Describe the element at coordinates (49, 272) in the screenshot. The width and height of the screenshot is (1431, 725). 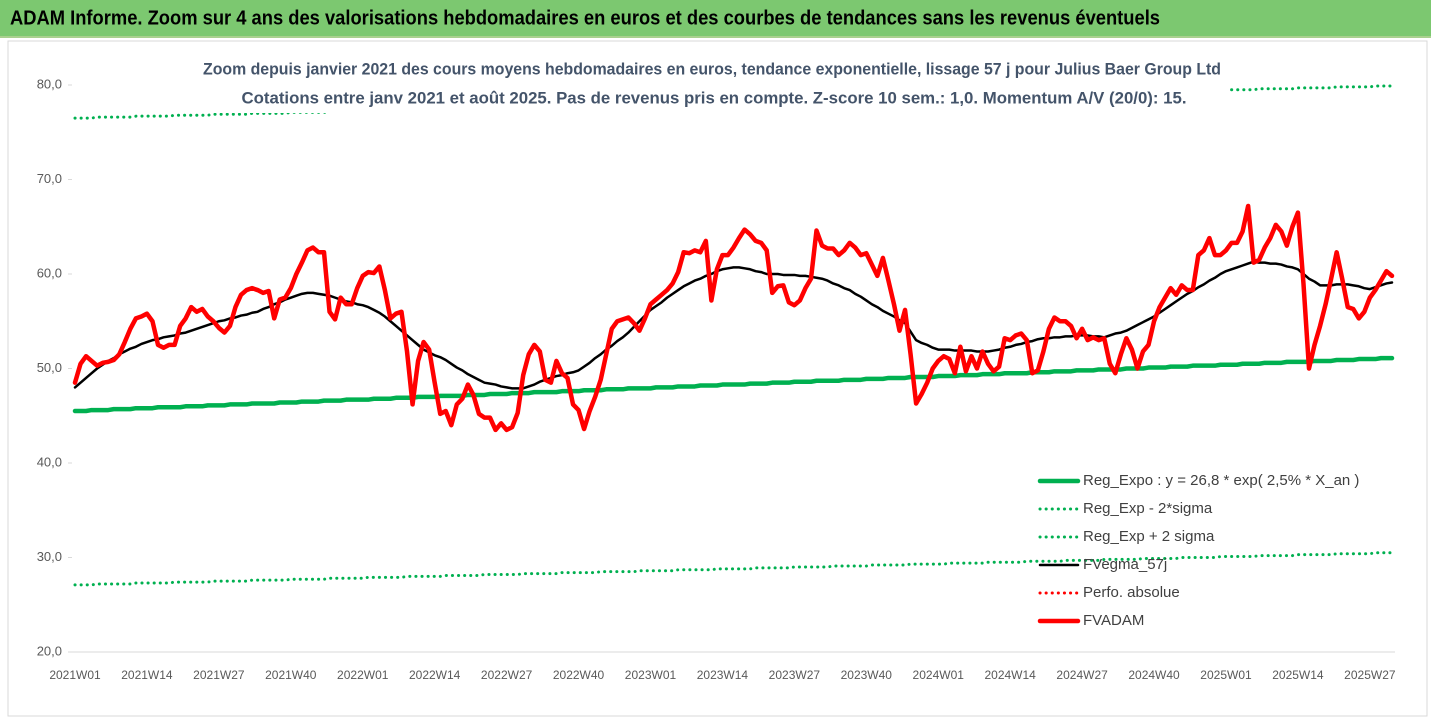
I see `y-tick-label: 60,0` at that location.